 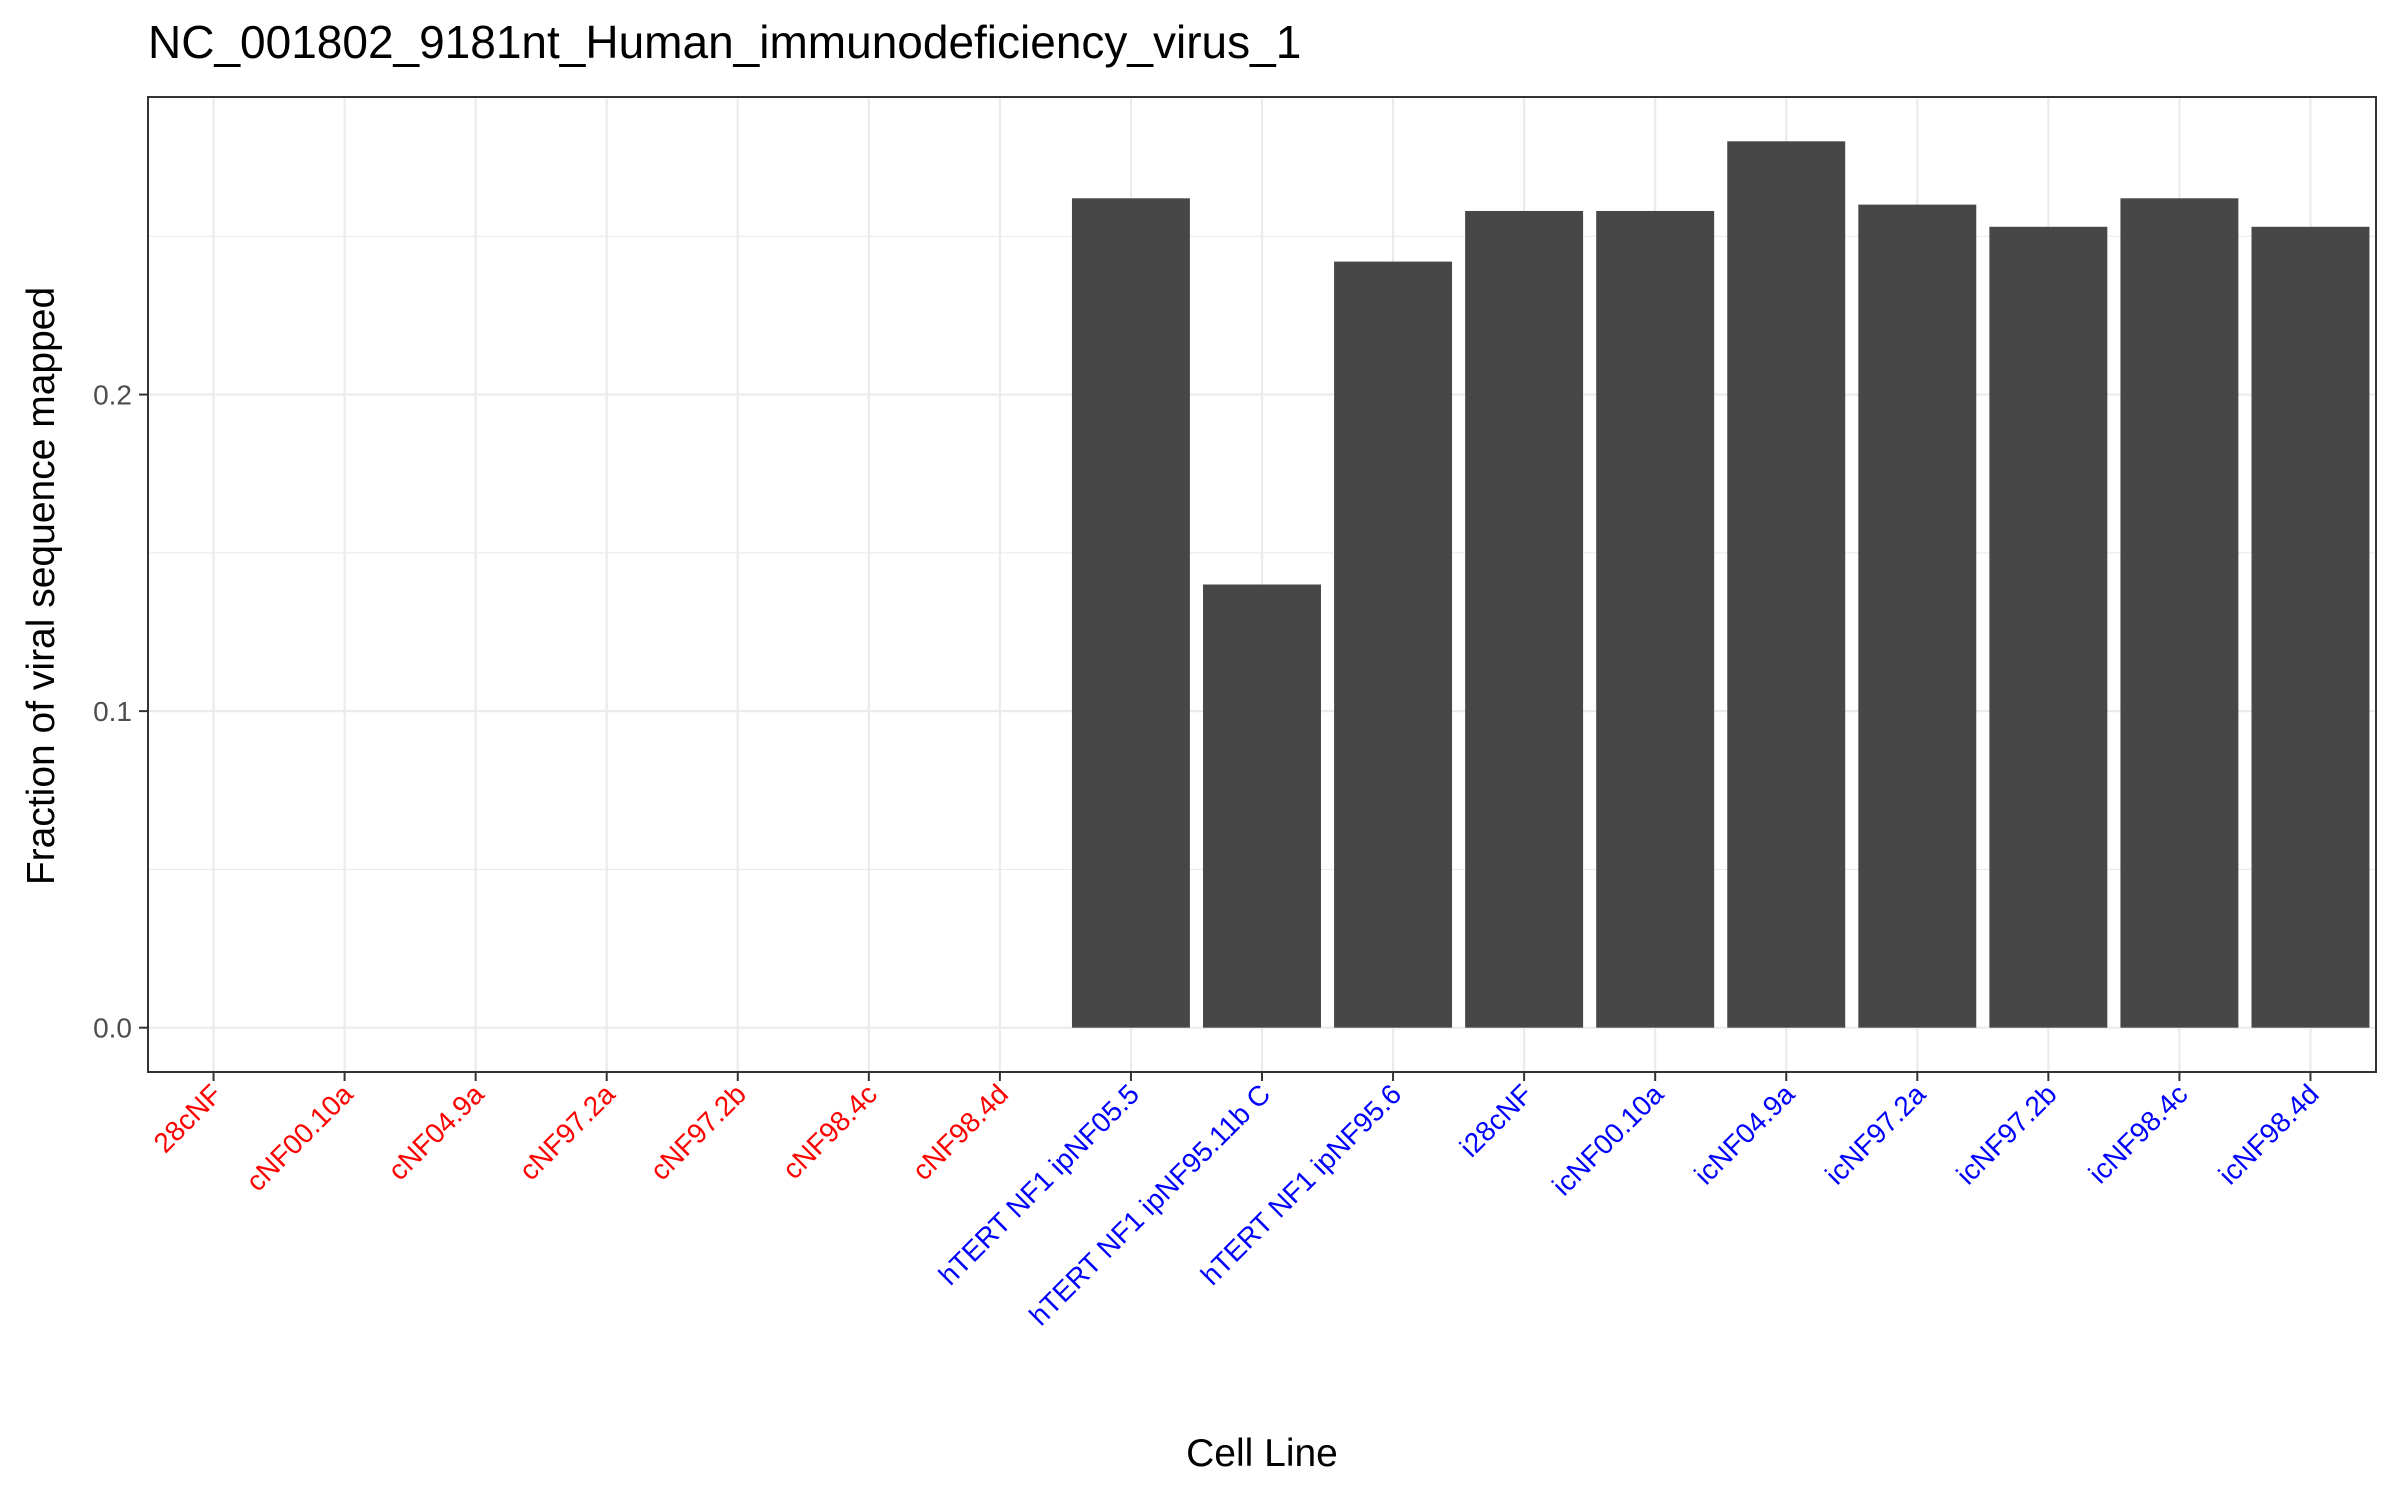 I want to click on y-axis: 0.0 0.1 0.2, so click(x=120, y=712).